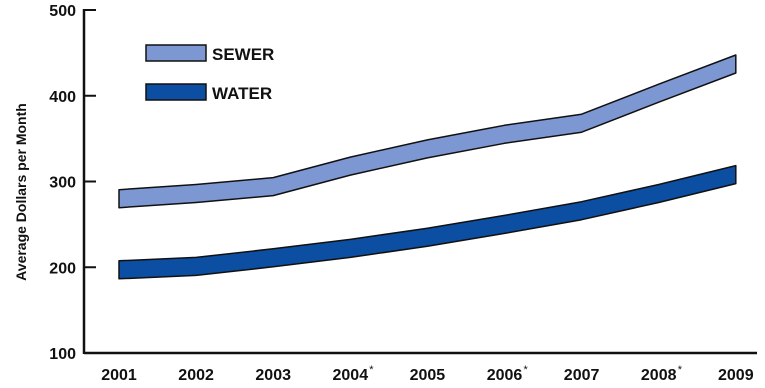 The width and height of the screenshot is (765, 388). Describe the element at coordinates (242, 93) in the screenshot. I see `legend-label-water: WATER` at that location.